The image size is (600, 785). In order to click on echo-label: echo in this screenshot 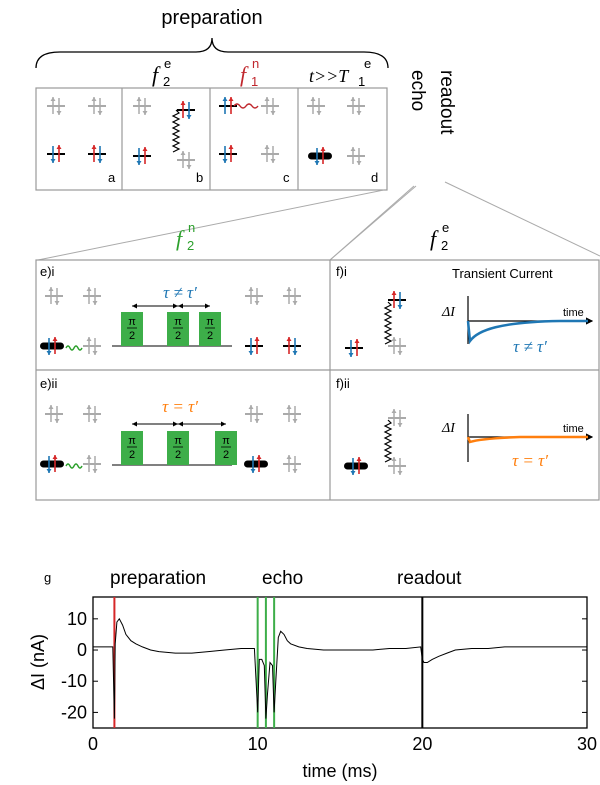, I will do `click(417, 90)`.